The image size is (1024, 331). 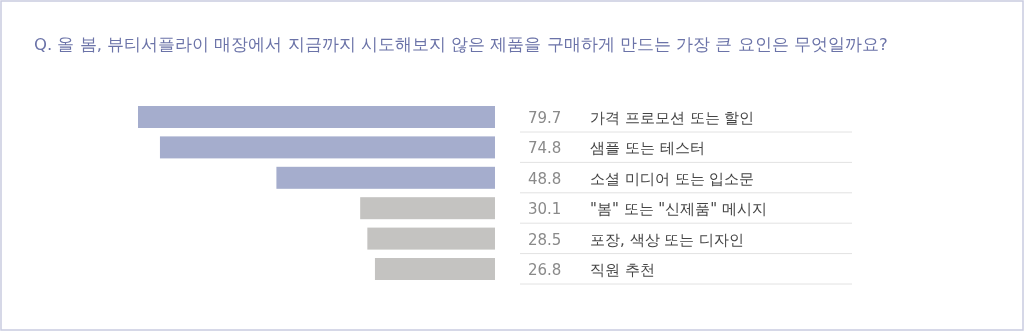 What do you see at coordinates (667, 239) in the screenshot?
I see `y-tick-label: 포장, 색상 또는 디자인` at bounding box center [667, 239].